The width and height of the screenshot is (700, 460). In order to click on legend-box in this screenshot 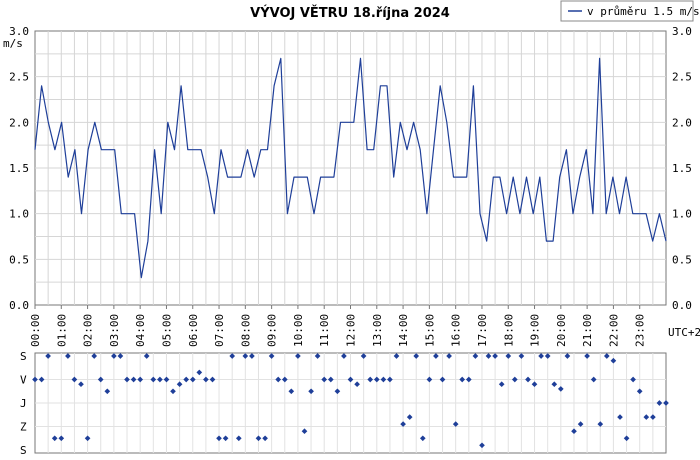, I will do `click(627, 11)`.